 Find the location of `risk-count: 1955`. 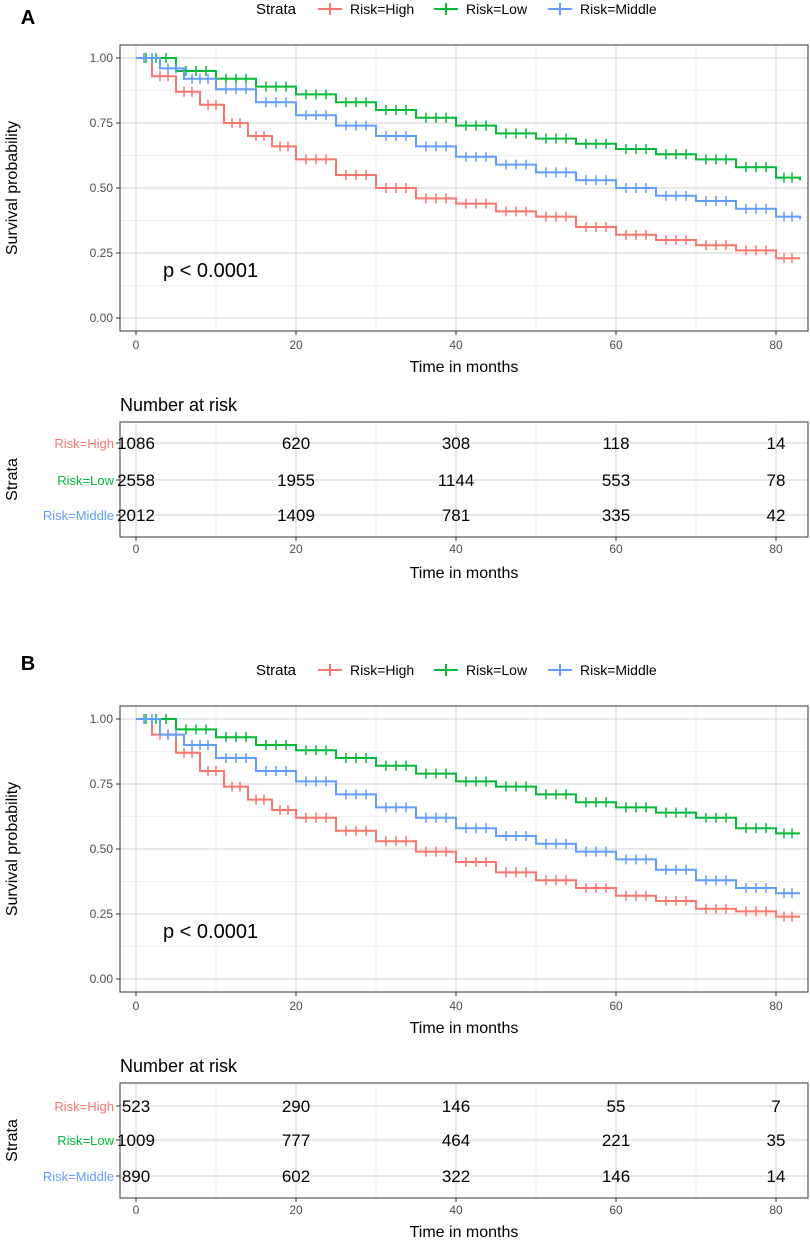

risk-count: 1955 is located at coordinates (296, 480).